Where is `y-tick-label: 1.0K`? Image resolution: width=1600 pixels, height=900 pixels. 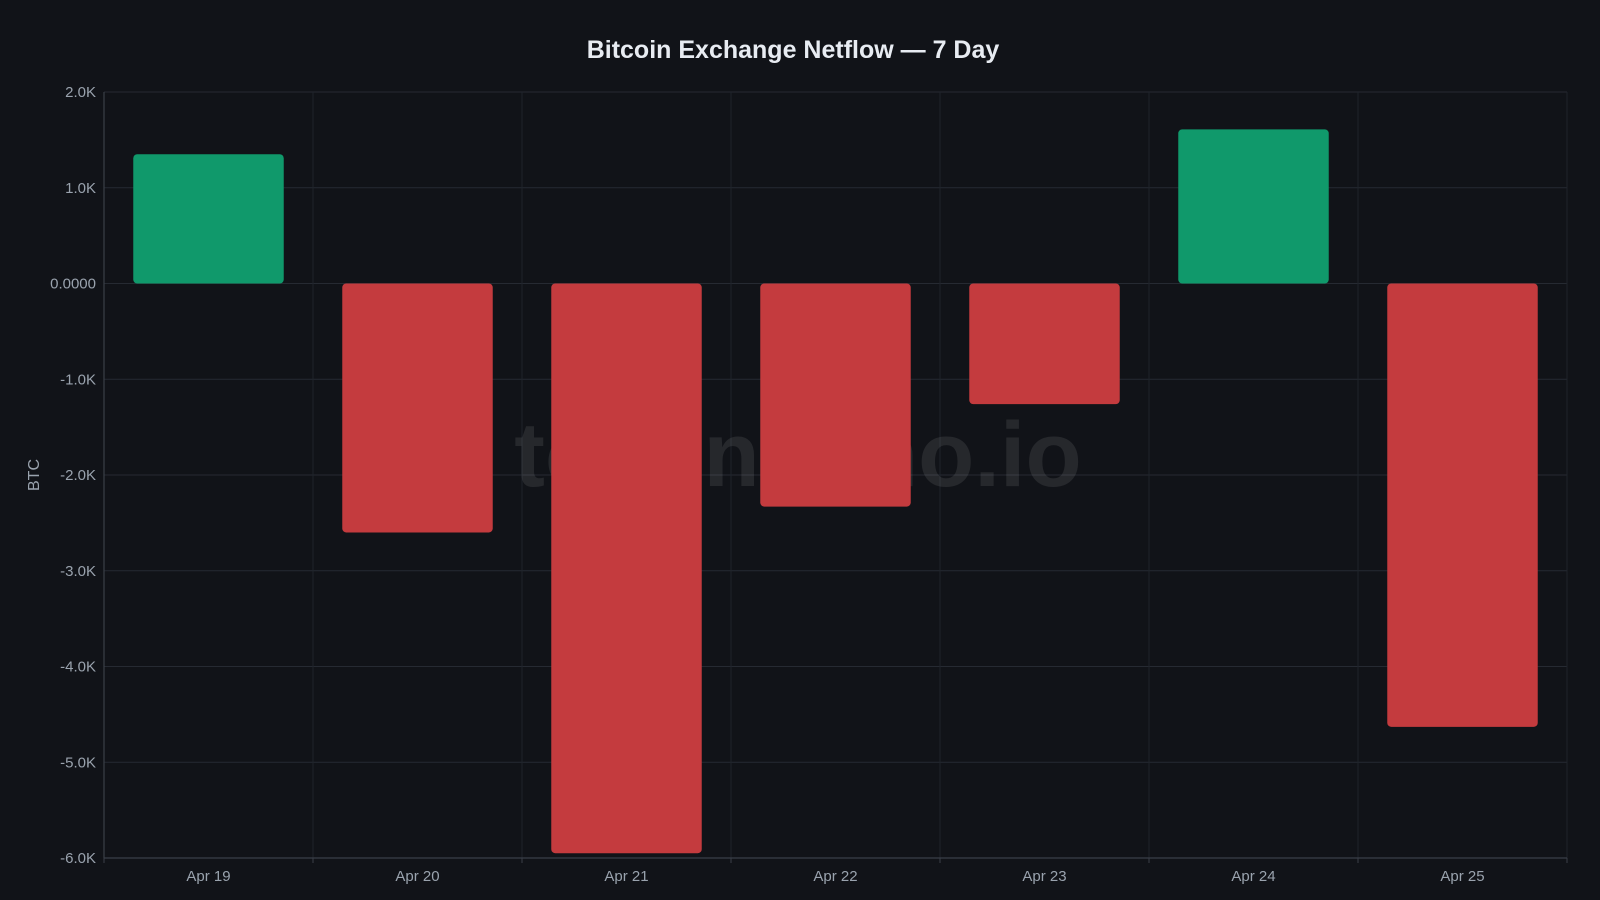
y-tick-label: 1.0K is located at coordinates (80, 188).